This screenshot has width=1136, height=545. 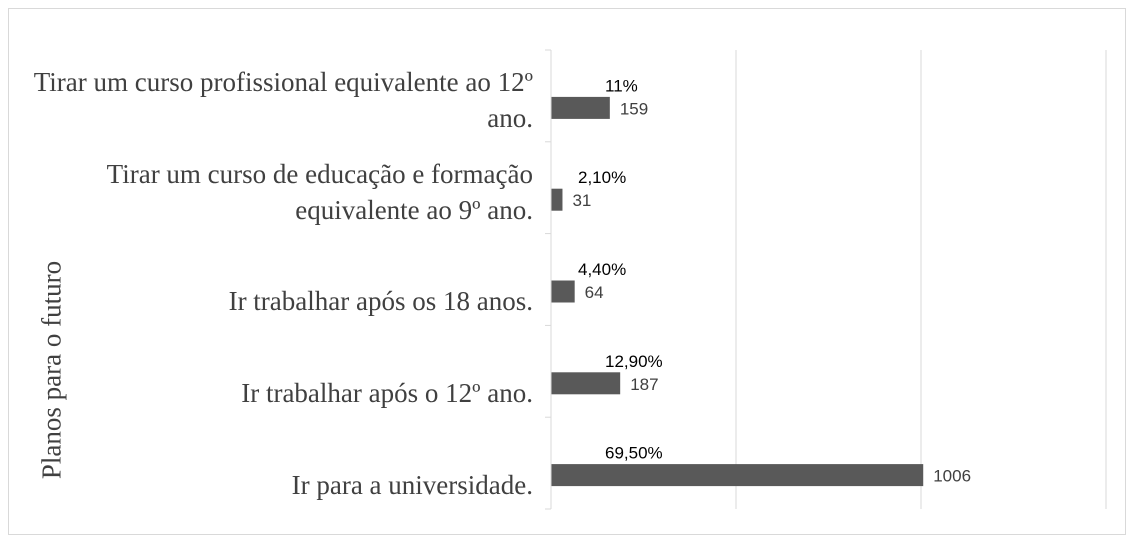 I want to click on percent-label: 69,50%, so click(x=634, y=453).